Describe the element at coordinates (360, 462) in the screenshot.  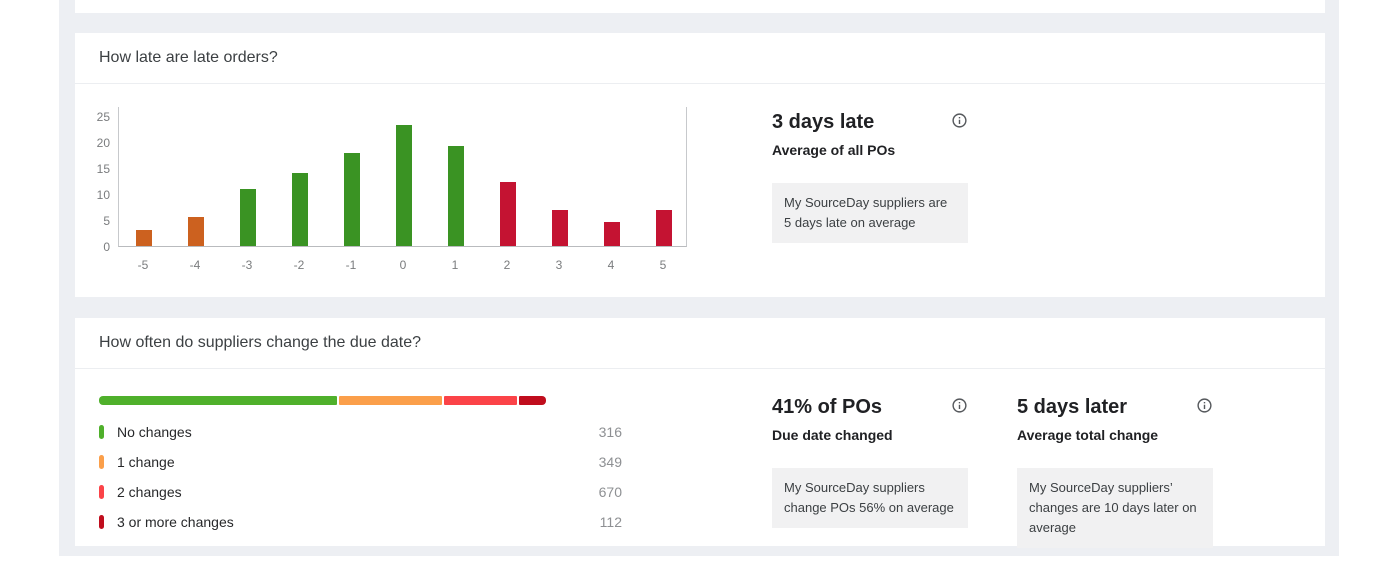
I see `legend-row: 1 change 349` at that location.